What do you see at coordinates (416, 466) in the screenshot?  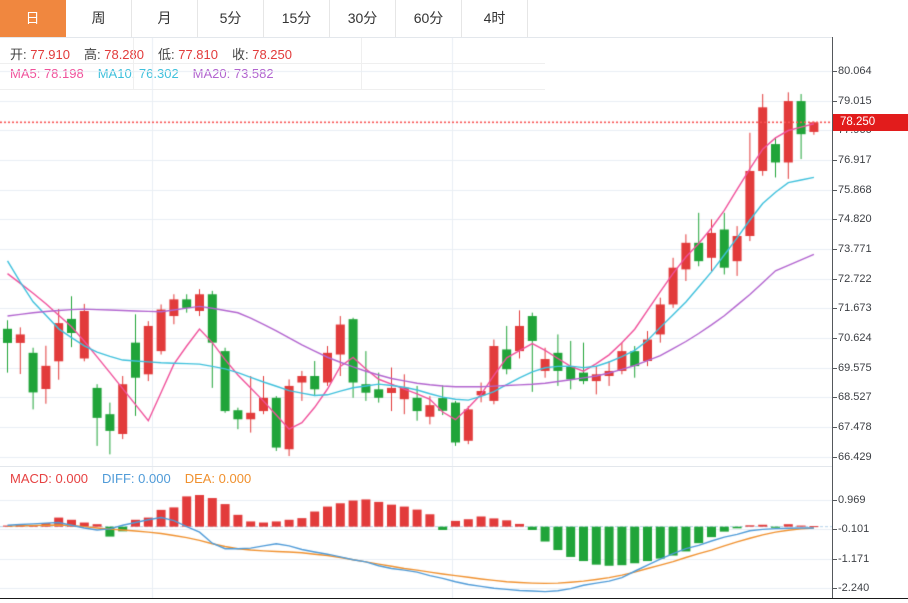 I see `pane-divider` at bounding box center [416, 466].